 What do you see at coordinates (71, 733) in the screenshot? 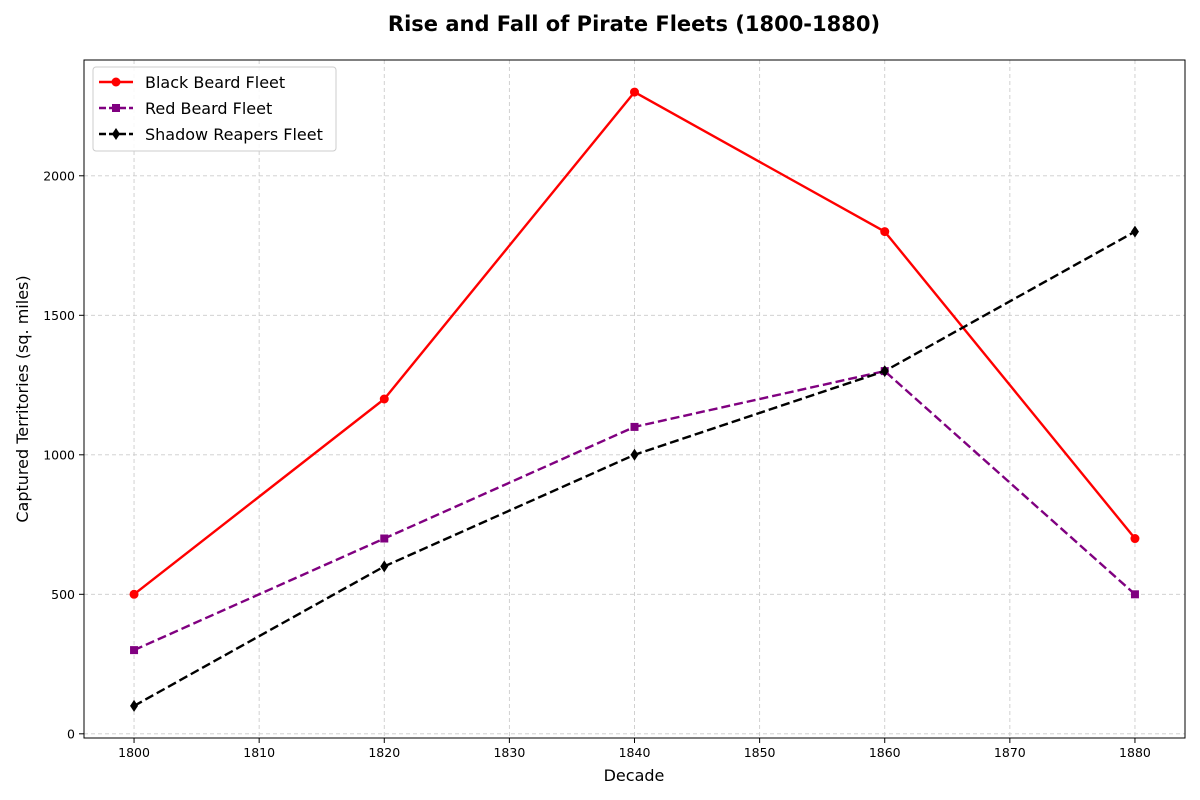
I see `y-tick-label: 0` at bounding box center [71, 733].